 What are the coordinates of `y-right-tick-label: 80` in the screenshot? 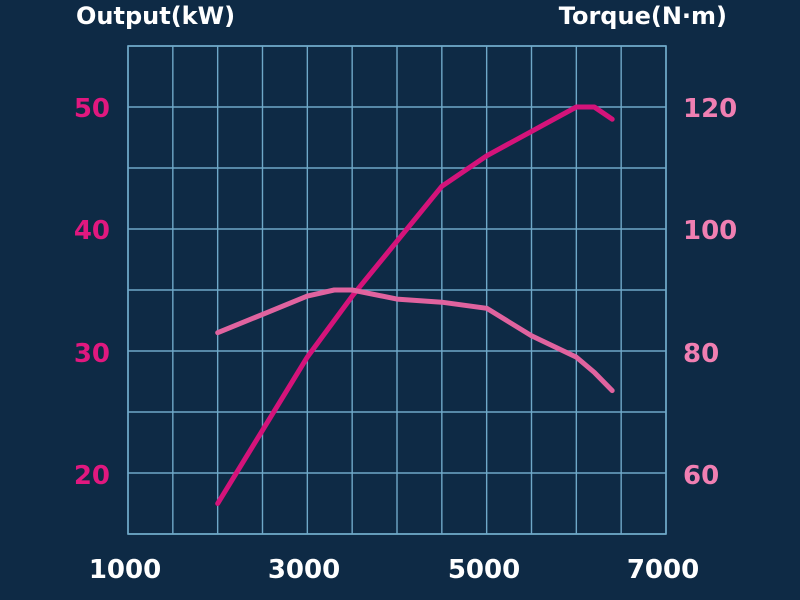 It's located at (701, 354).